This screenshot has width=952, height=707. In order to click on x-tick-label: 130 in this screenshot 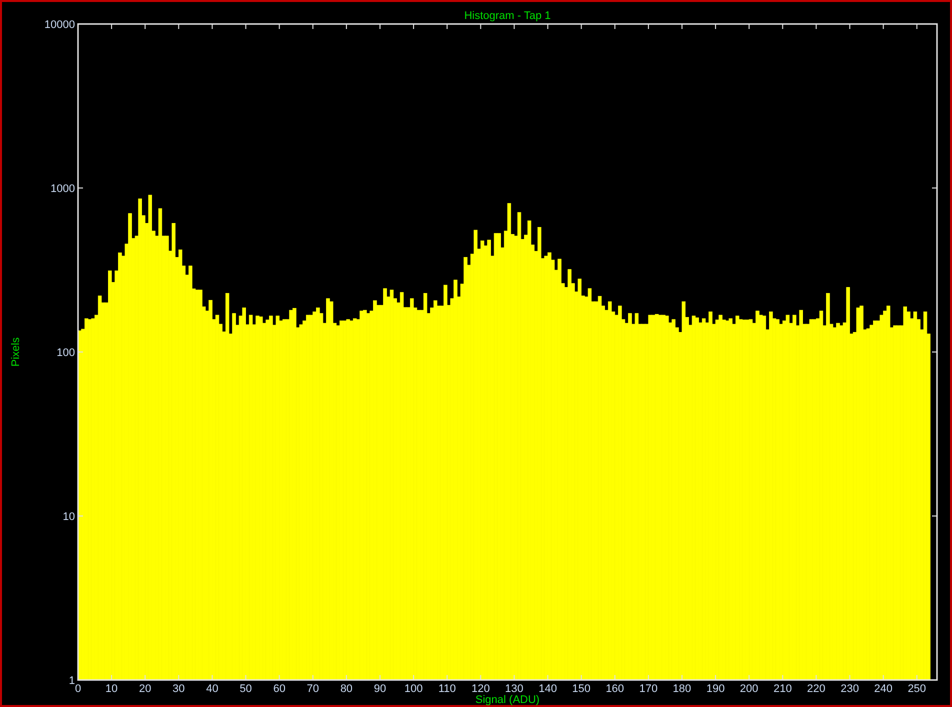, I will do `click(514, 689)`.